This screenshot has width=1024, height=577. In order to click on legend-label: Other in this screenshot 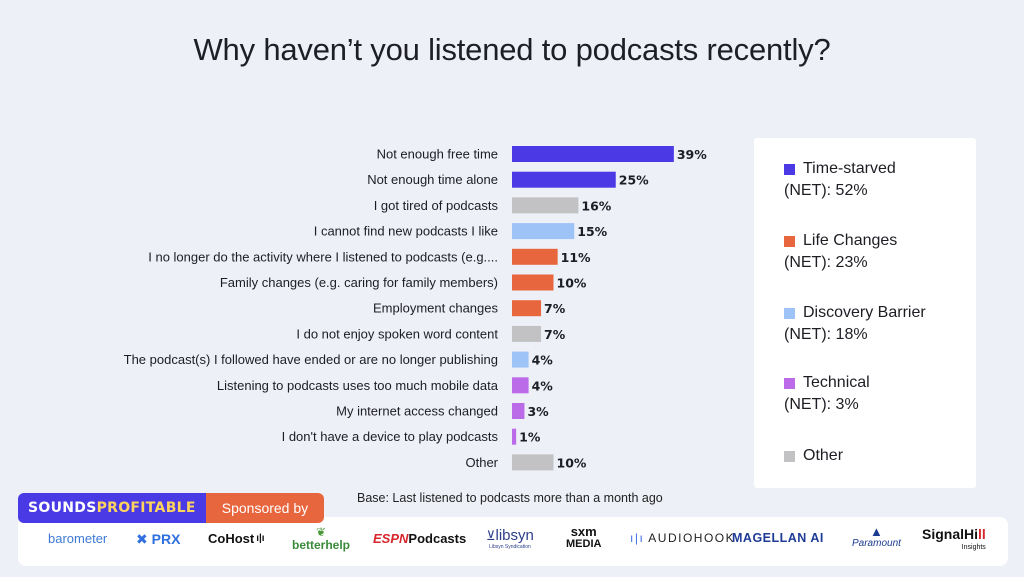, I will do `click(823, 455)`.